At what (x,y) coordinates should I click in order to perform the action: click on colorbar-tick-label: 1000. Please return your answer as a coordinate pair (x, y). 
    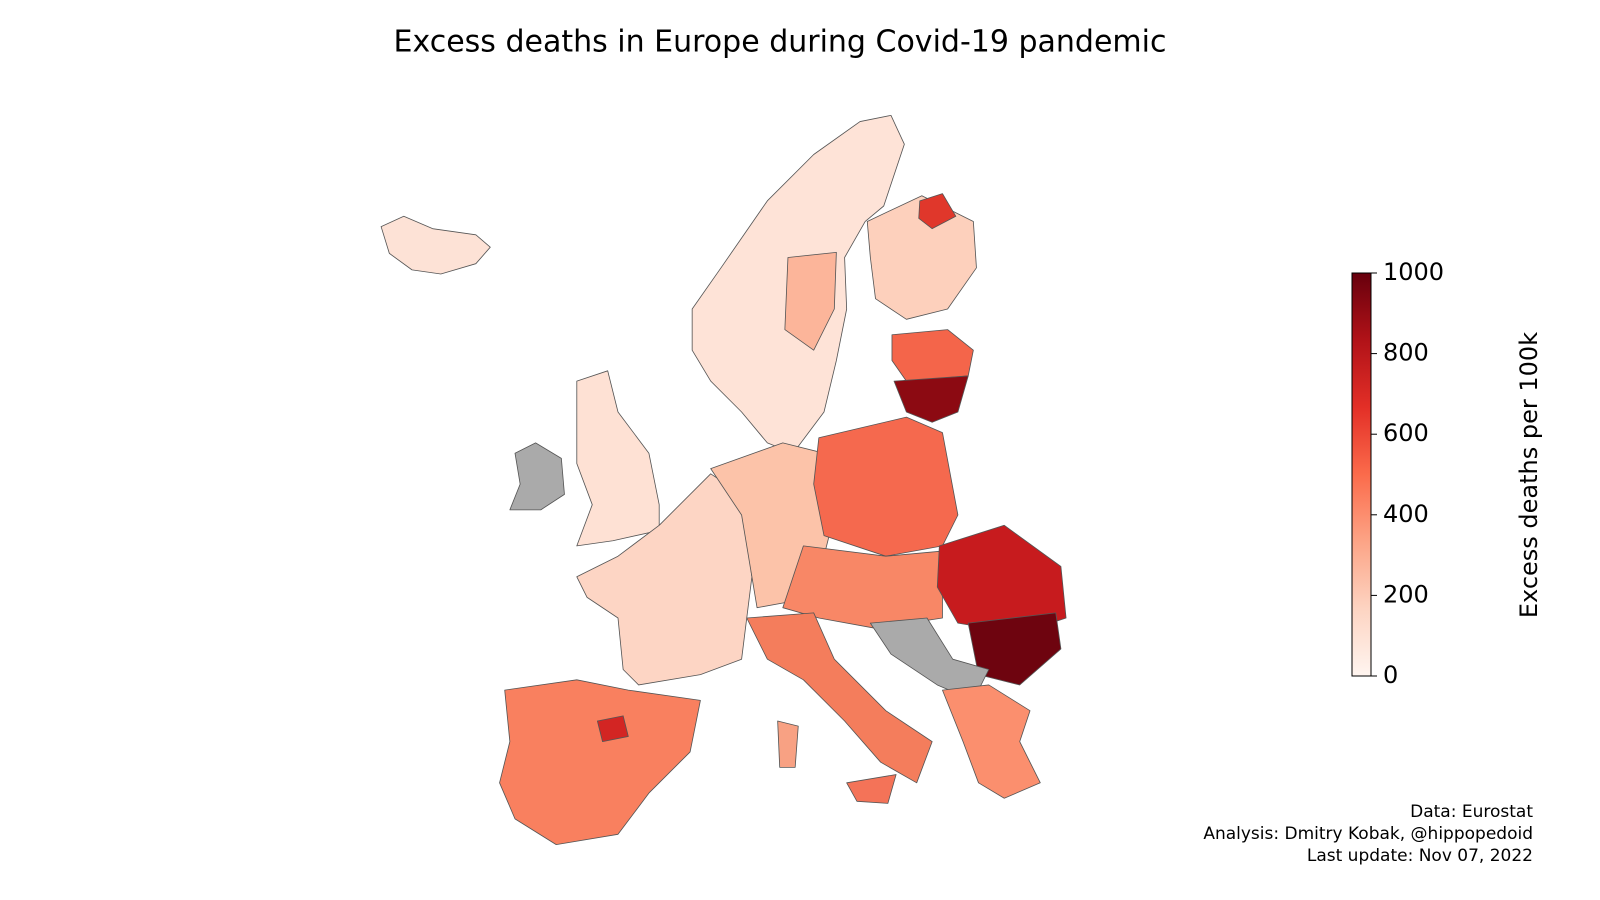
    Looking at the image, I should click on (1413, 272).